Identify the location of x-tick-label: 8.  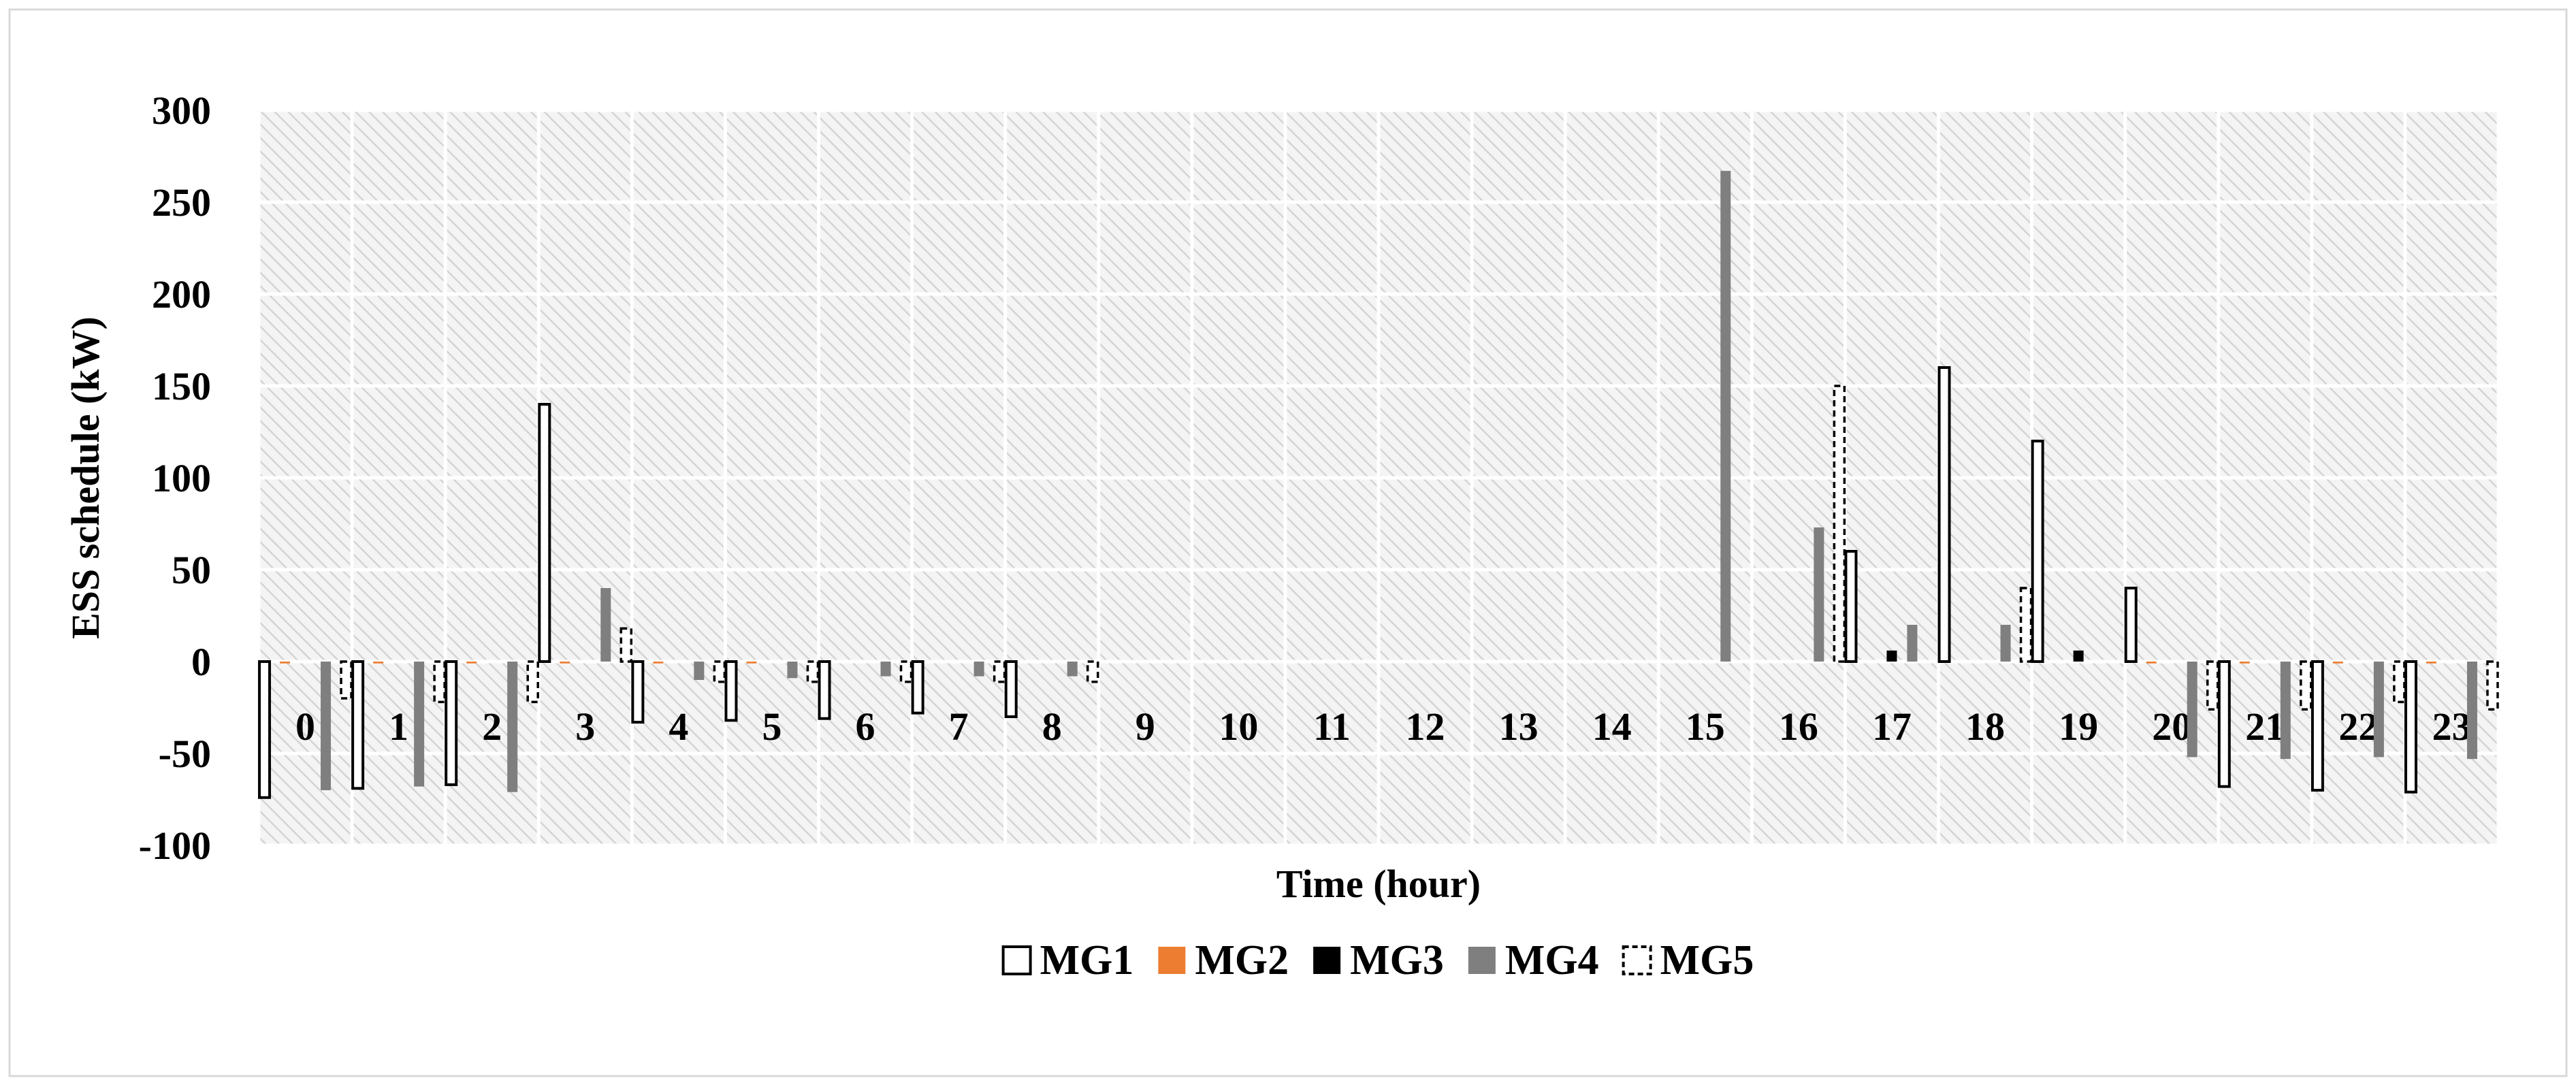
(1052, 727).